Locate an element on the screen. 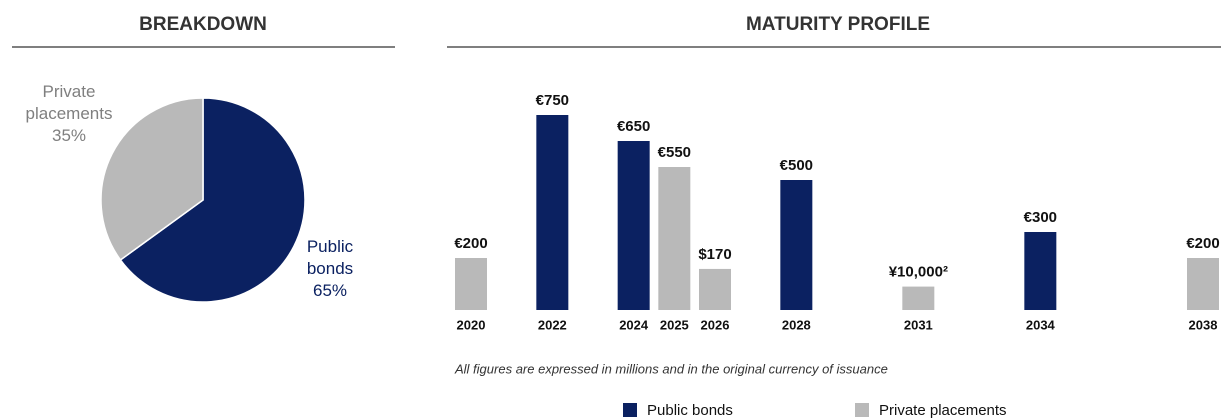 Image resolution: width=1221 pixels, height=419 pixels. pie-label-name: Private placements is located at coordinates (69, 102).